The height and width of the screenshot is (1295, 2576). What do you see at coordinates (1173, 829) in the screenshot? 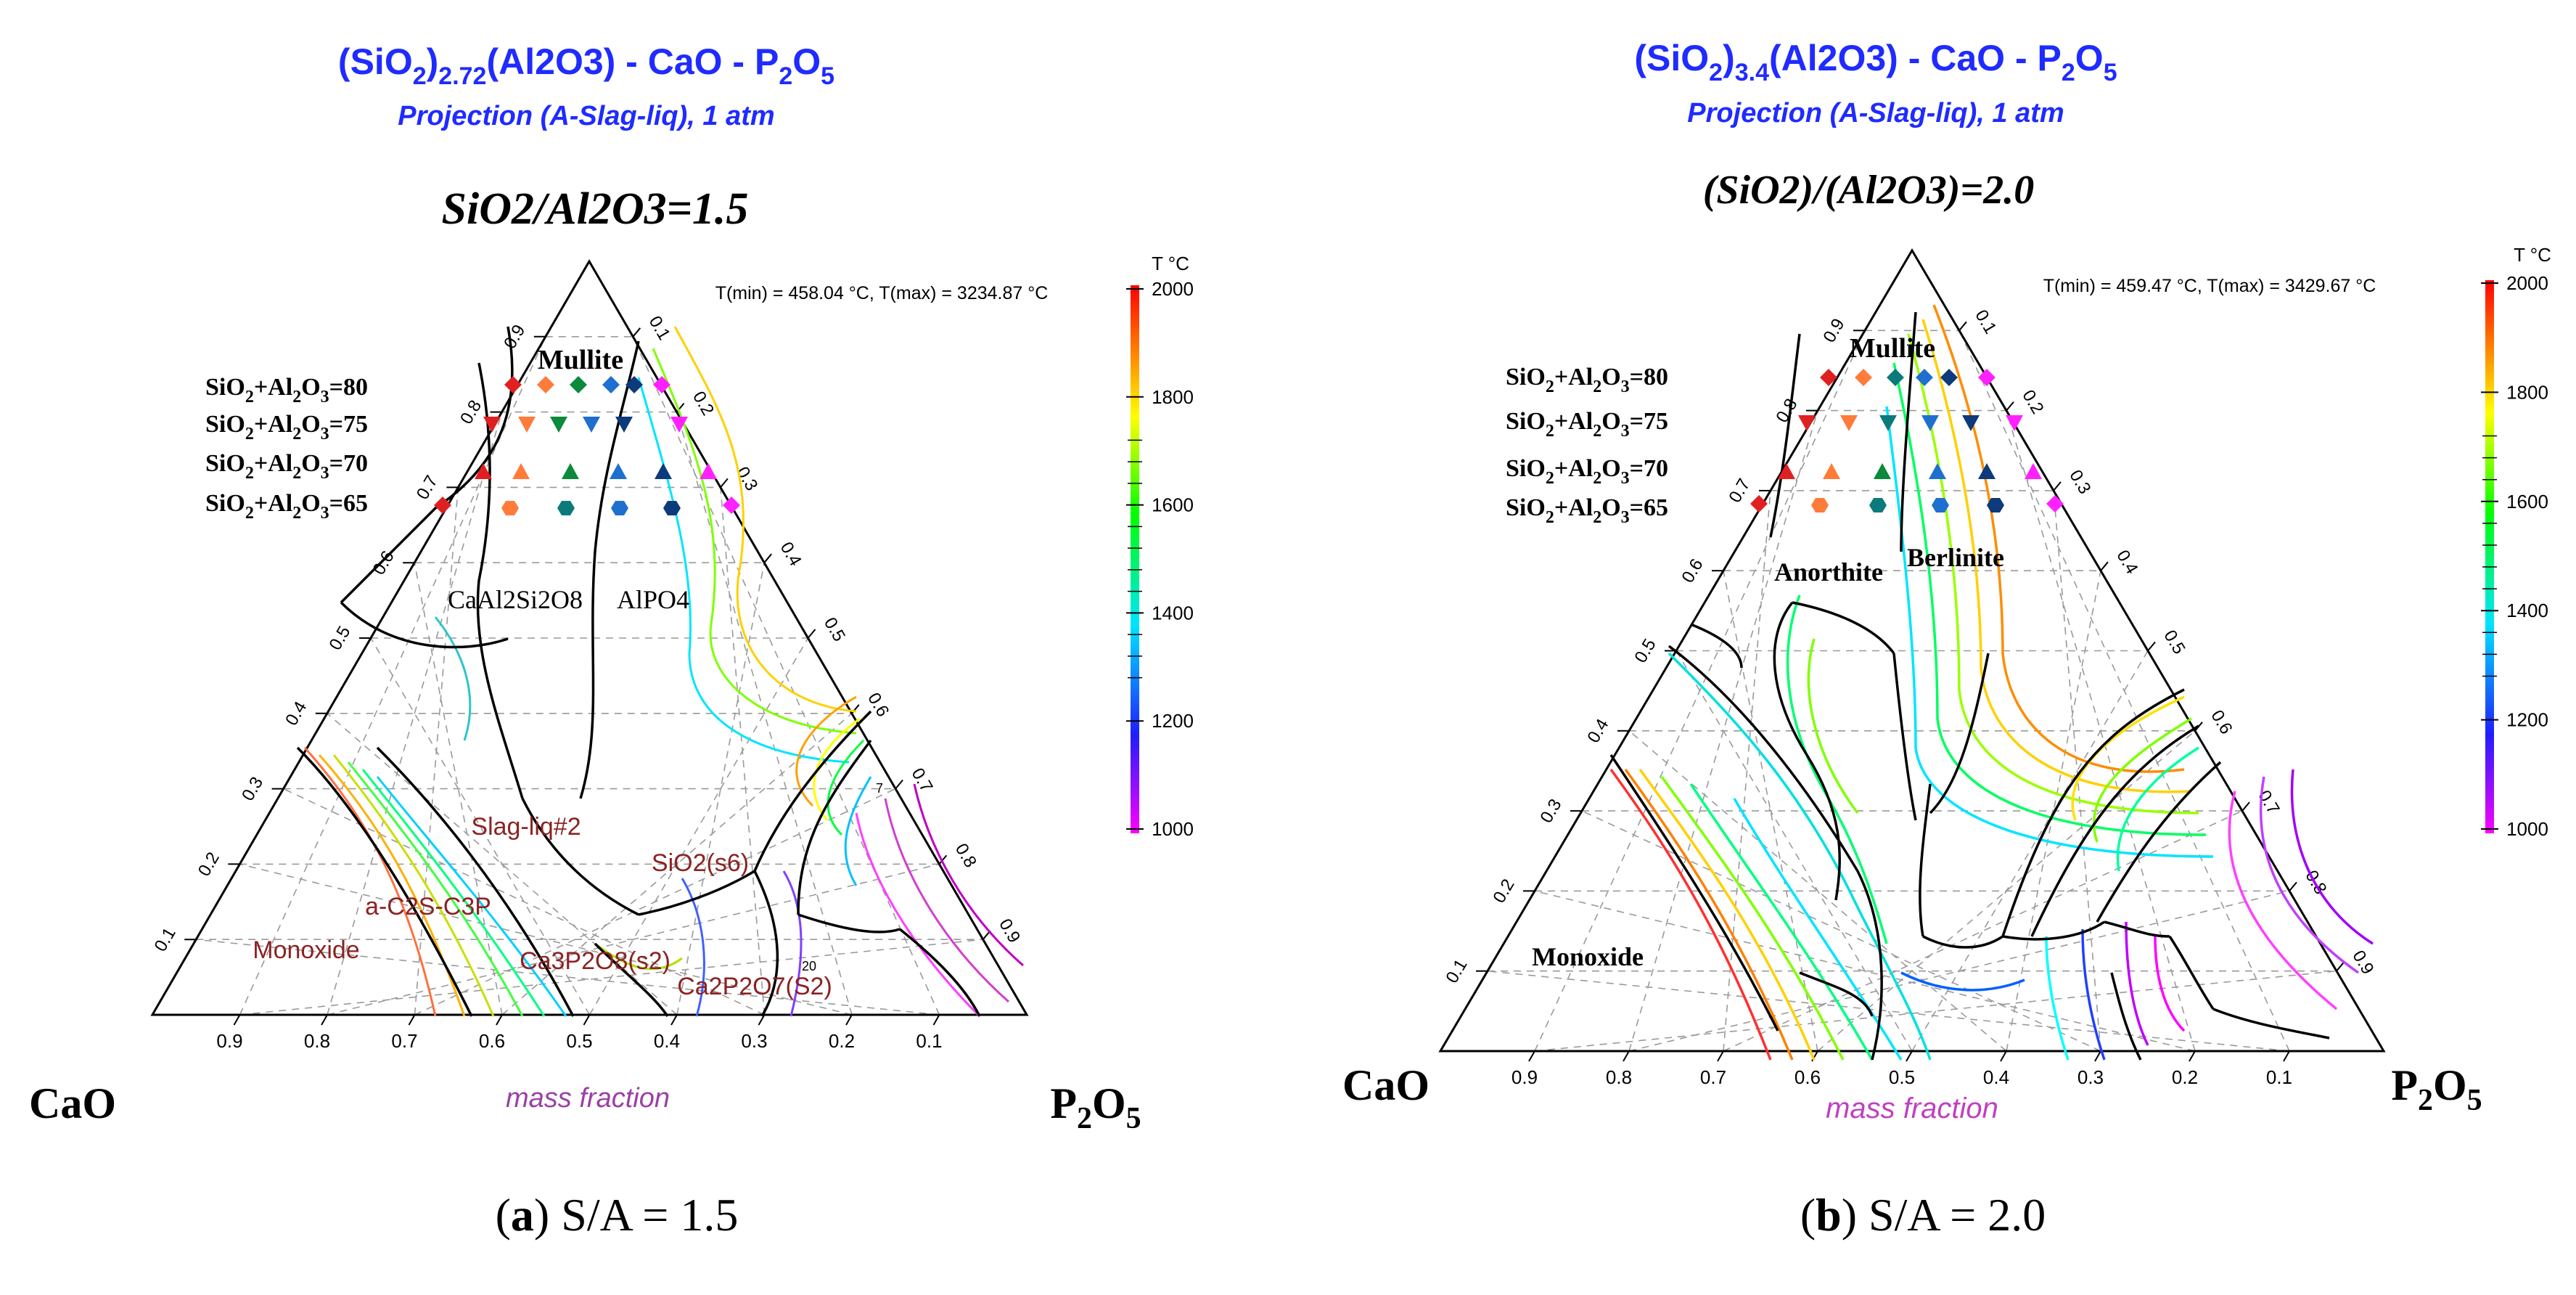
I see `colorbar-tick-label: 1000` at bounding box center [1173, 829].